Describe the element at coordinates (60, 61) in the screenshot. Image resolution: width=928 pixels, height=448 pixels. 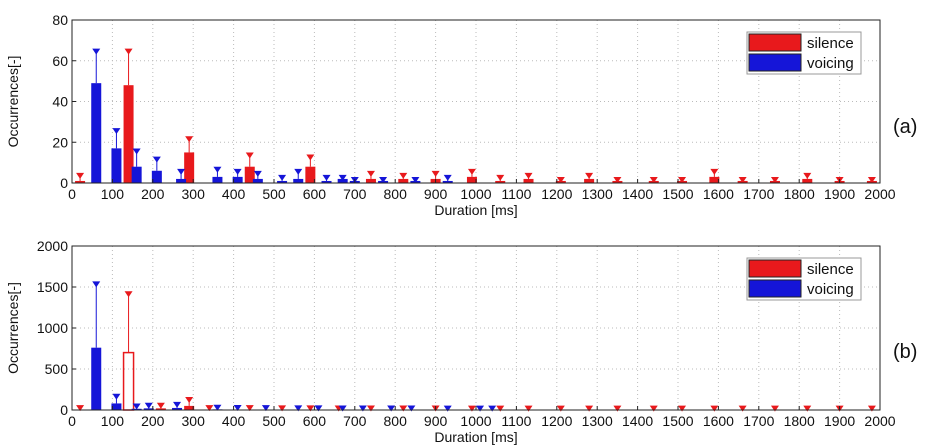
I see `y-tick-label: 60` at that location.